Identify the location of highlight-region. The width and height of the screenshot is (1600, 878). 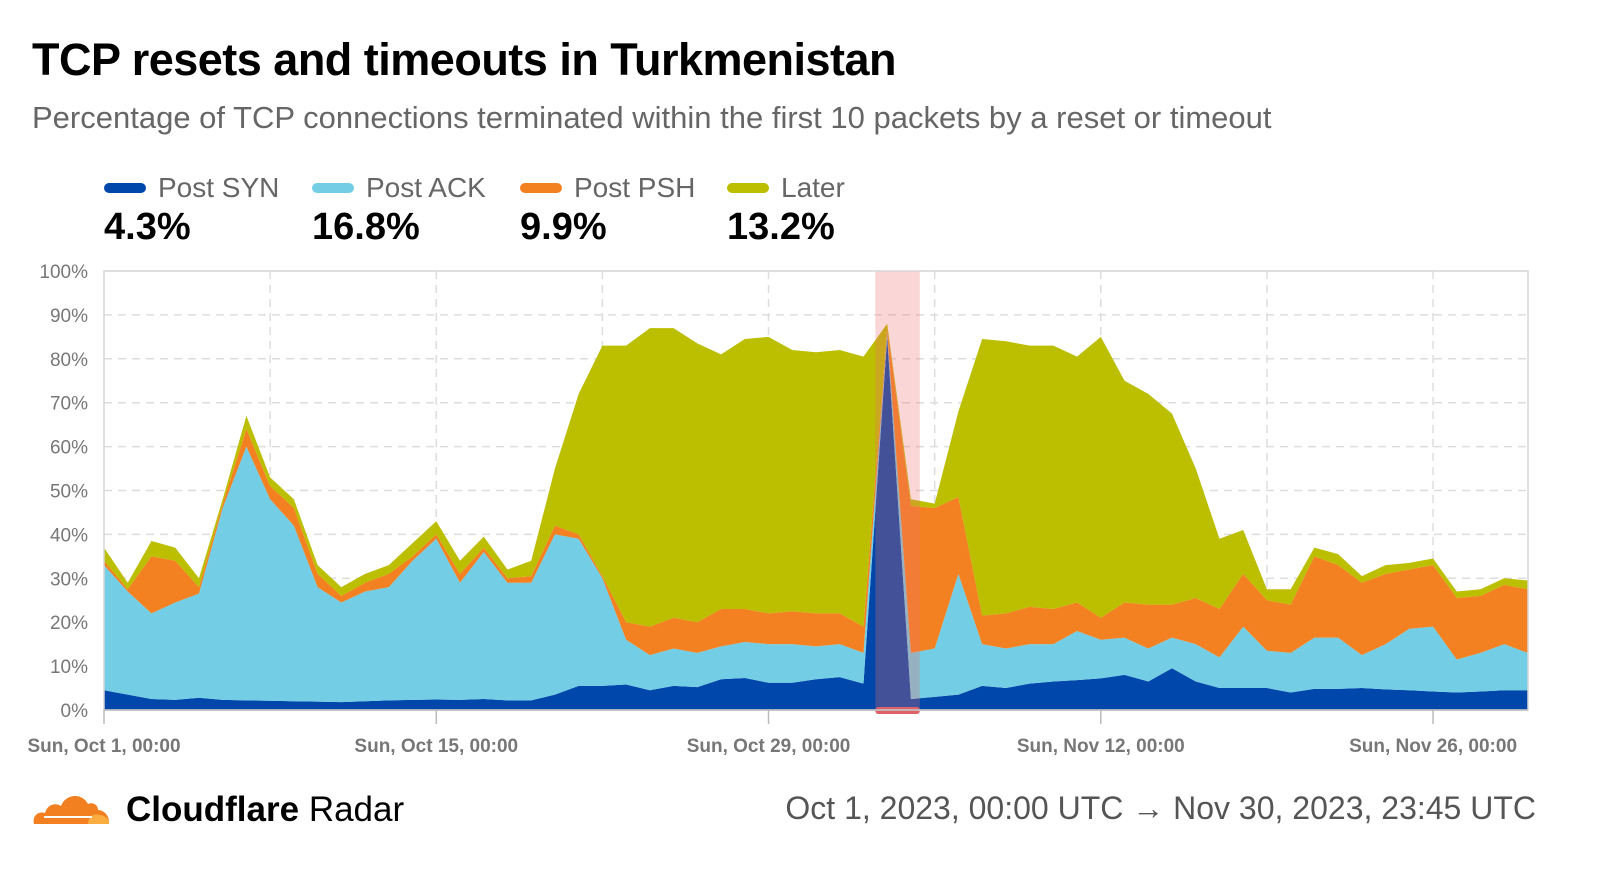
(897, 490).